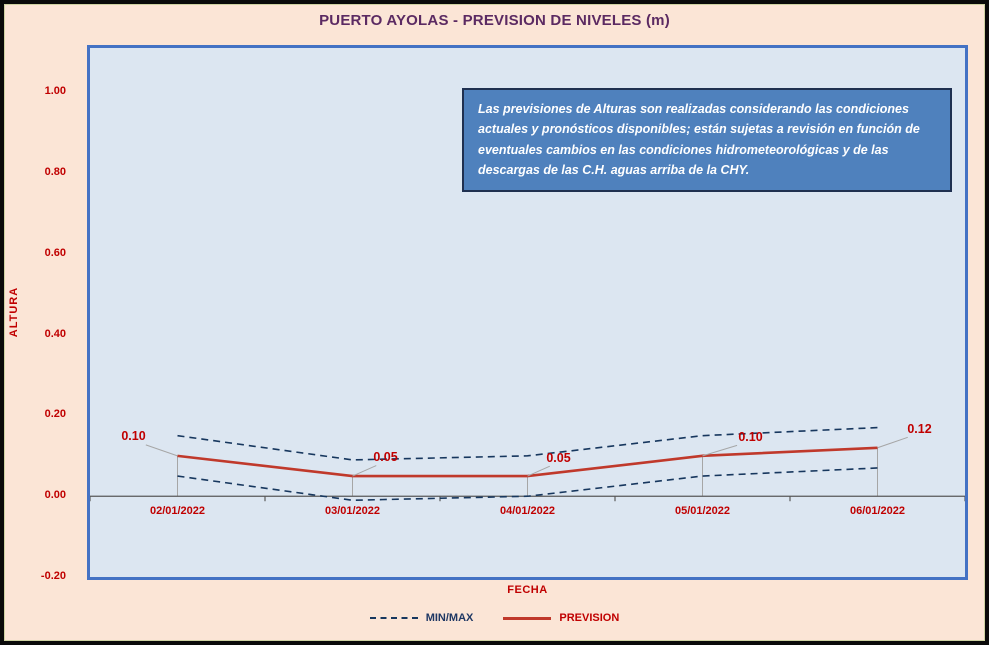  I want to click on solid-line-icon, so click(527, 618).